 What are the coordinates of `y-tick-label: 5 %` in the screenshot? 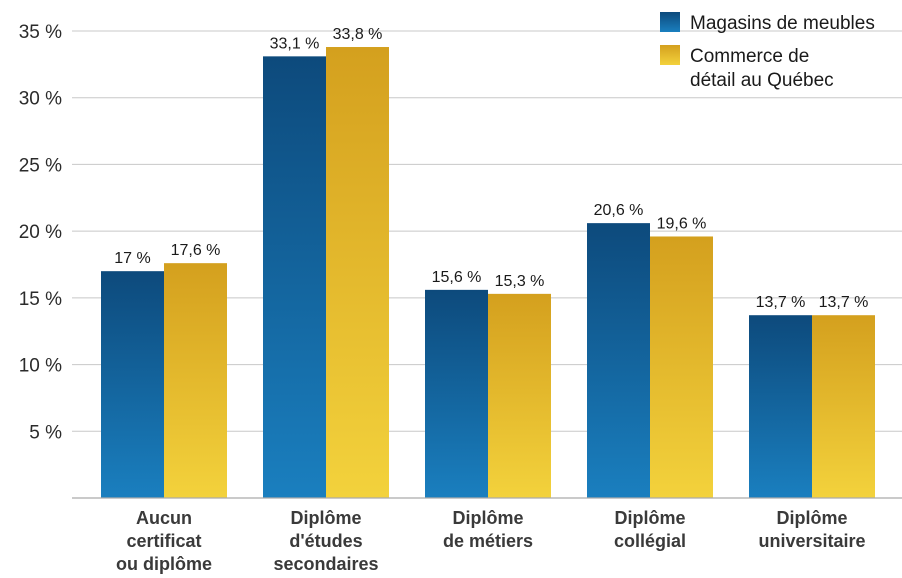 It's located at (45, 432).